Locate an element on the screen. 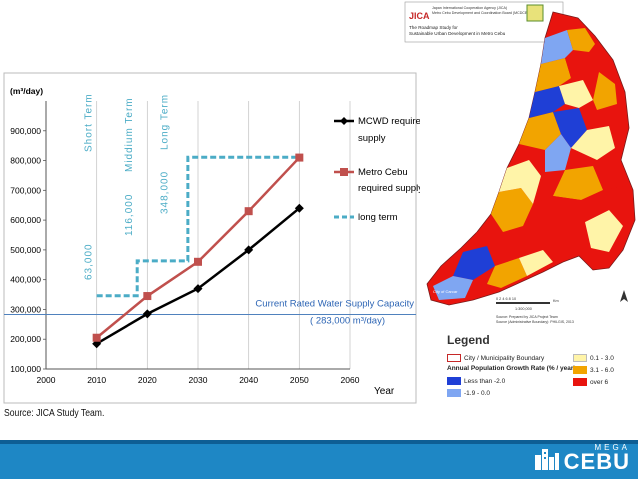  legend-item-4: 3.1 - 6.0 is located at coordinates (593, 370).